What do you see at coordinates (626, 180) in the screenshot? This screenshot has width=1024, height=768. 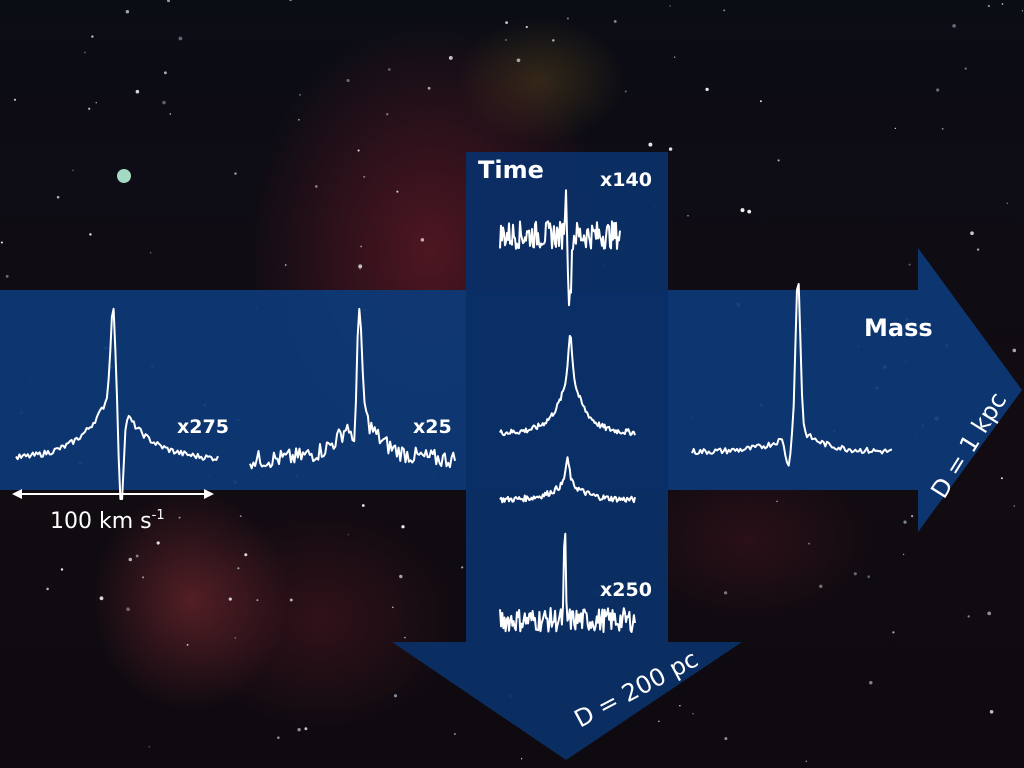 I see `factor-label-time-1: x140` at bounding box center [626, 180].